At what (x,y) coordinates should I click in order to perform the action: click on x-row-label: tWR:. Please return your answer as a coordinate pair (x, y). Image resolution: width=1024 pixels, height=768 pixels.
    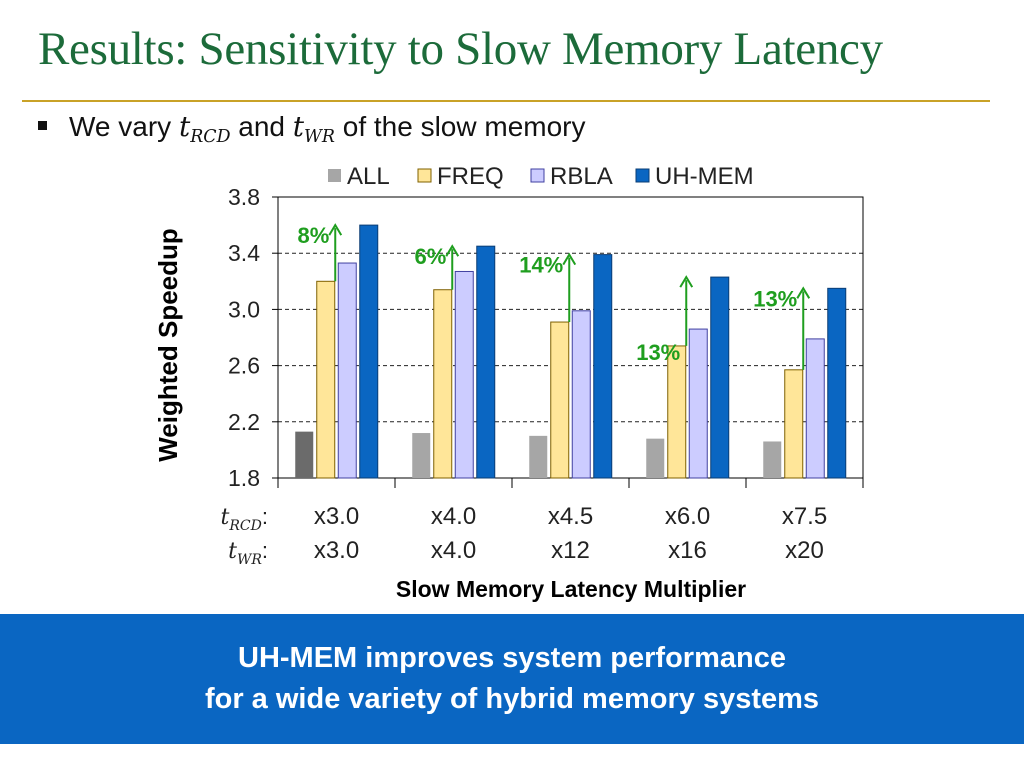
    Looking at the image, I should click on (248, 553).